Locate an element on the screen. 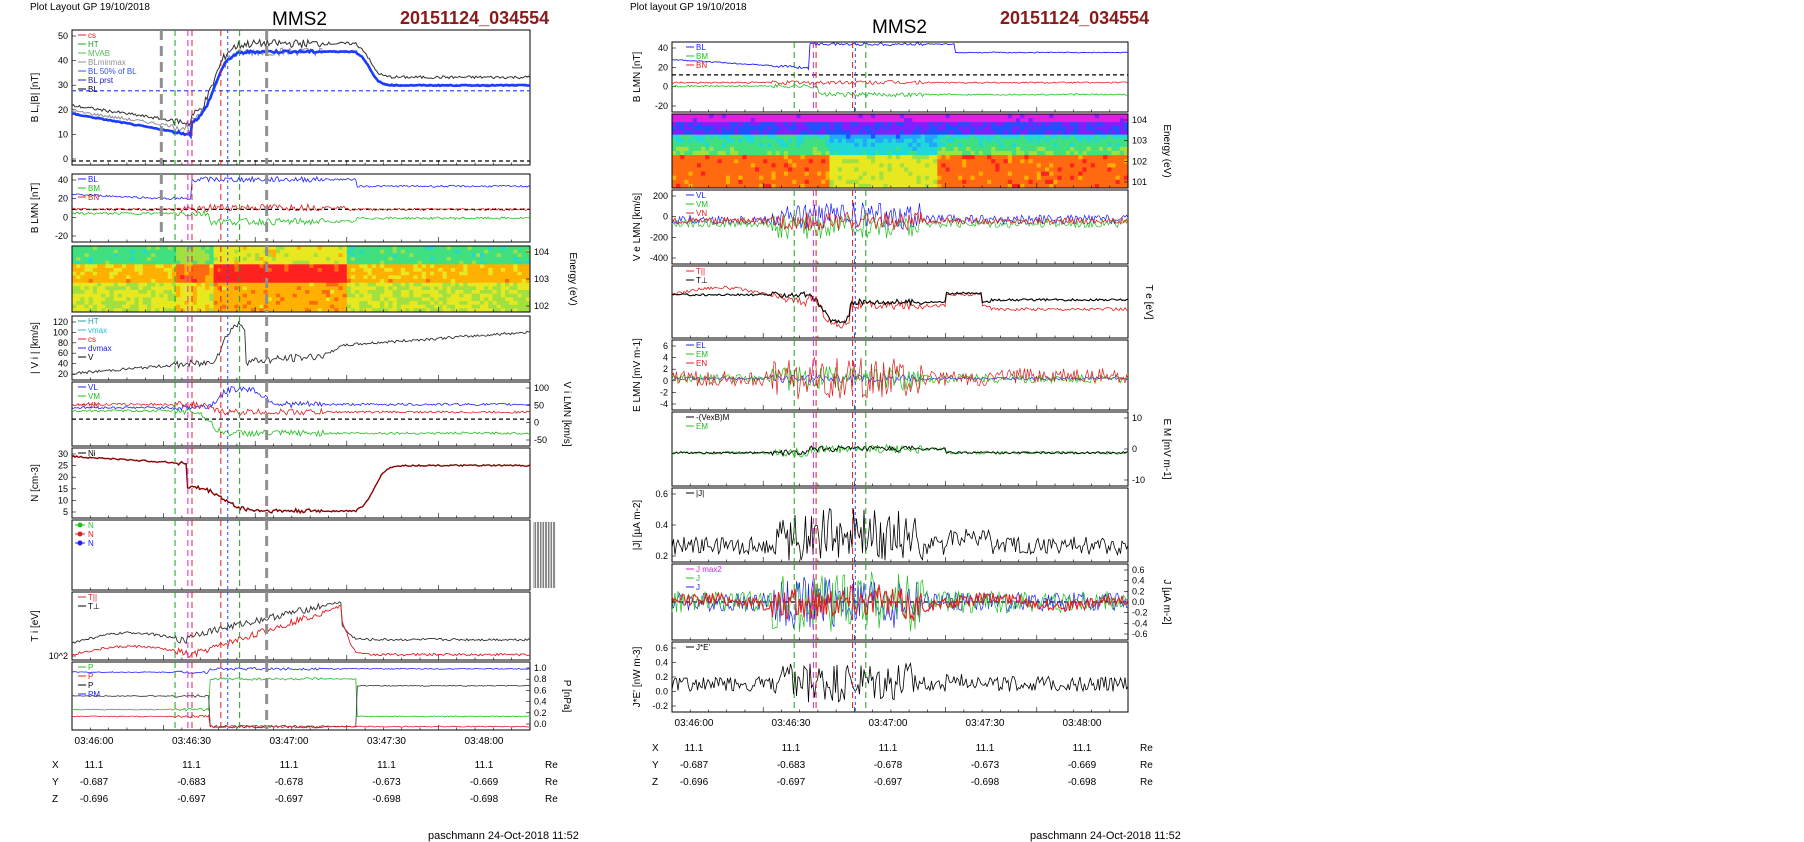 This screenshot has width=1804, height=842. left-ispec-ylabel: Energy (eV) is located at coordinates (572, 278).